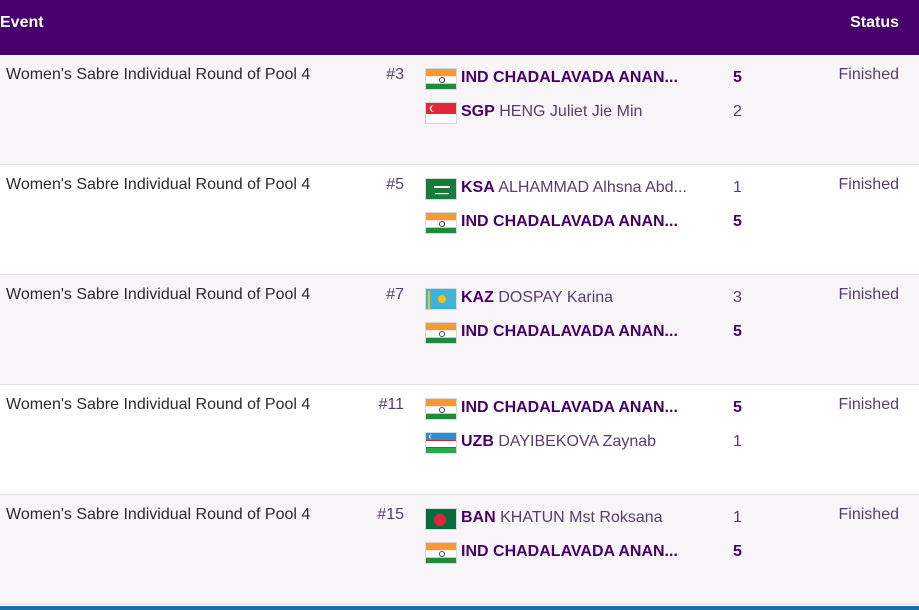 The image size is (919, 610). I want to click on status-column-header: Status, so click(874, 22).